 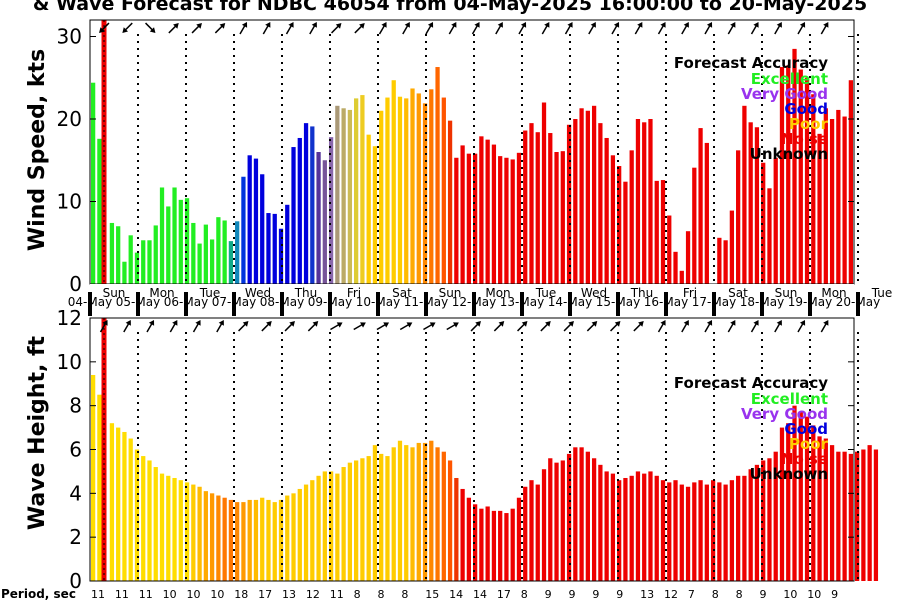 What do you see at coordinates (647, 594) in the screenshot?
I see `period-value: 13` at bounding box center [647, 594].